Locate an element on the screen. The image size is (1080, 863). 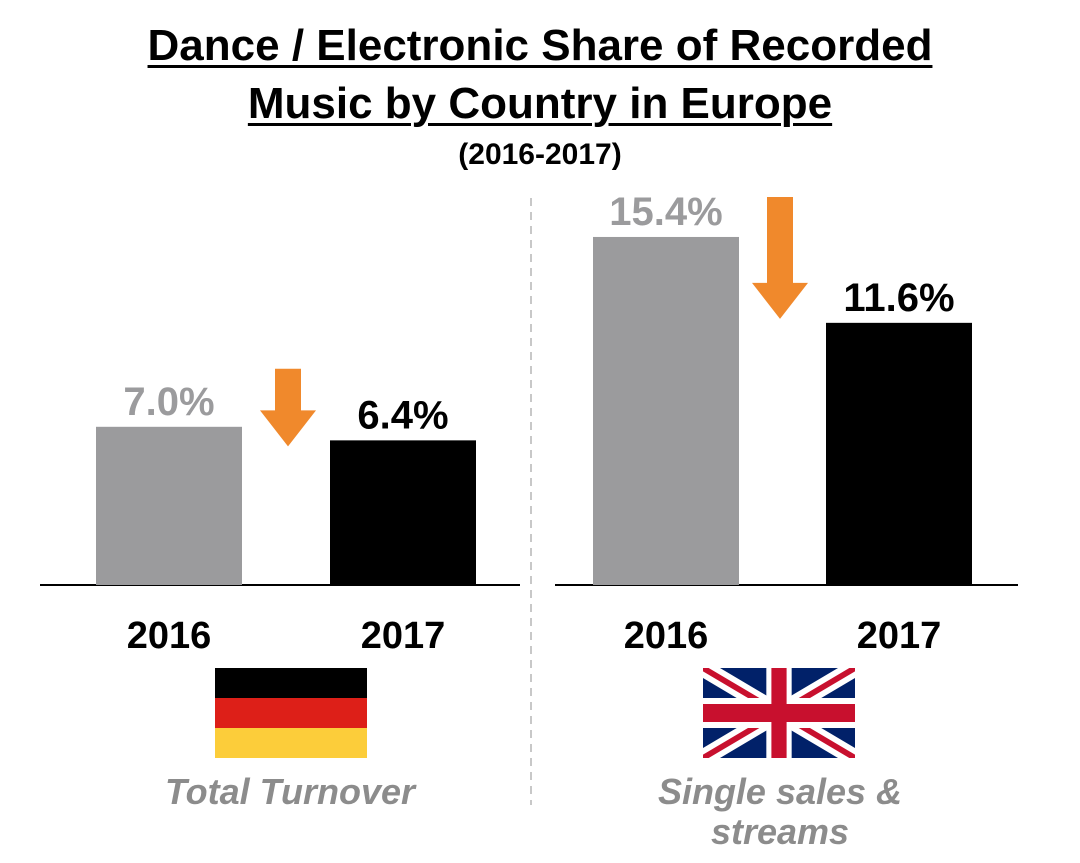
x-tick-germany-2016: 2016 is located at coordinates (169, 636).